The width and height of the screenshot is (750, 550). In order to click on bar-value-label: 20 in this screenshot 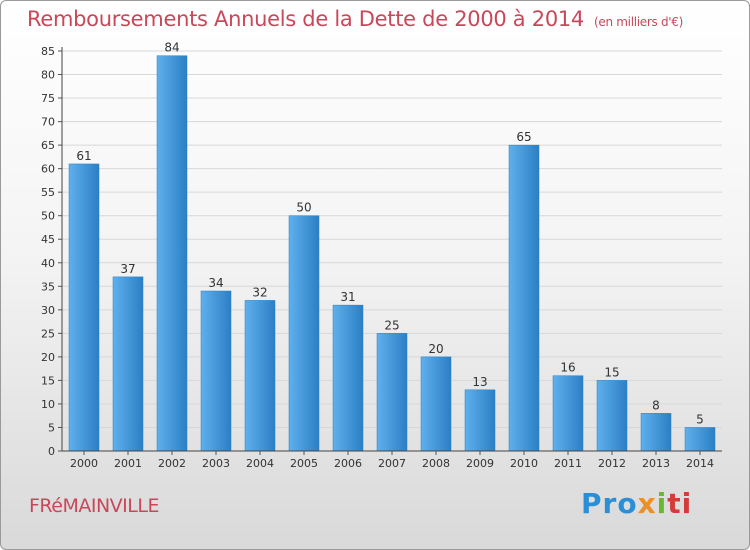, I will do `click(435, 349)`.